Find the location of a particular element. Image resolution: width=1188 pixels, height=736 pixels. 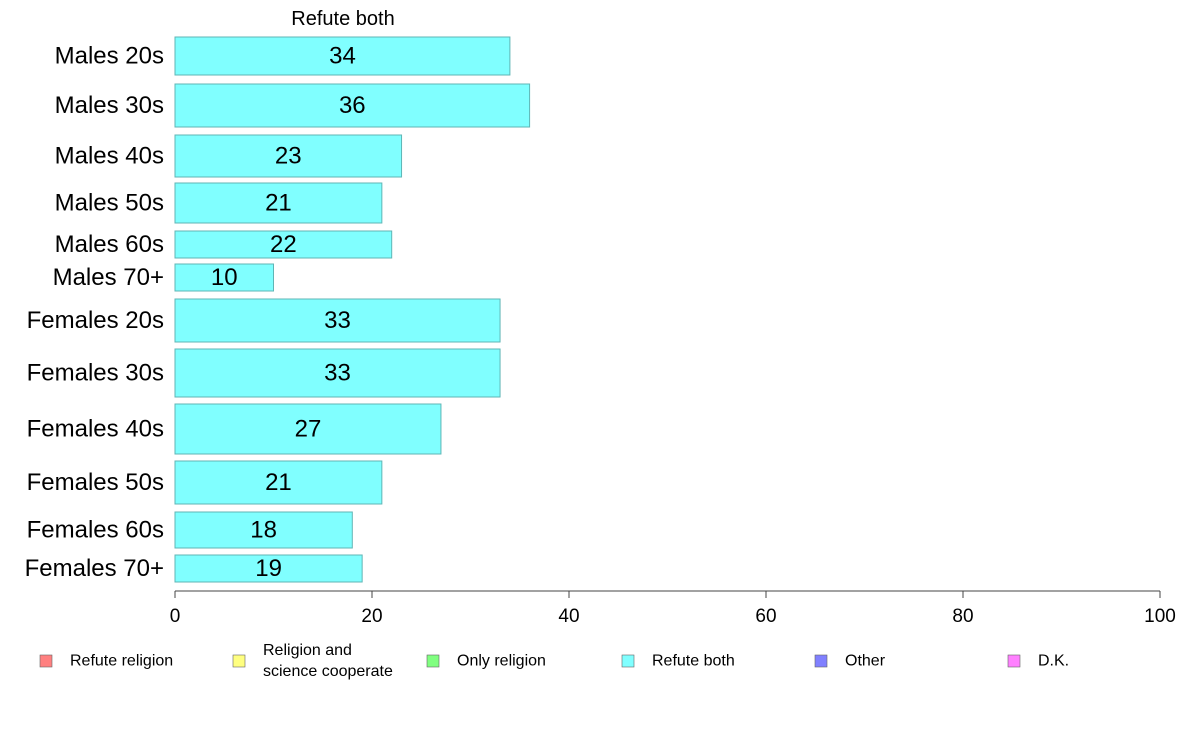

bar-males-40s is located at coordinates (288, 156).